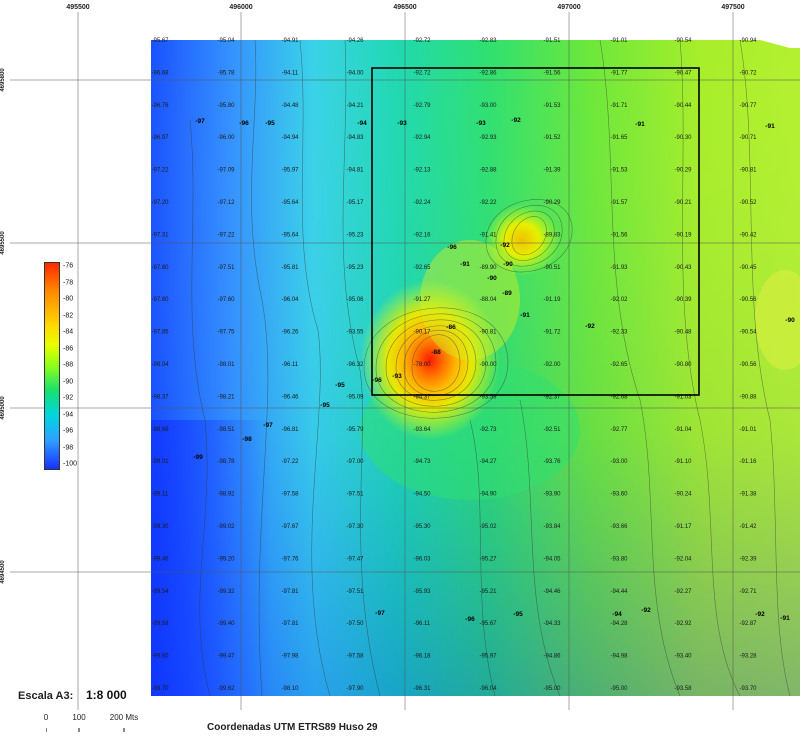  I want to click on depth-sounding: -90.94, so click(748, 41).